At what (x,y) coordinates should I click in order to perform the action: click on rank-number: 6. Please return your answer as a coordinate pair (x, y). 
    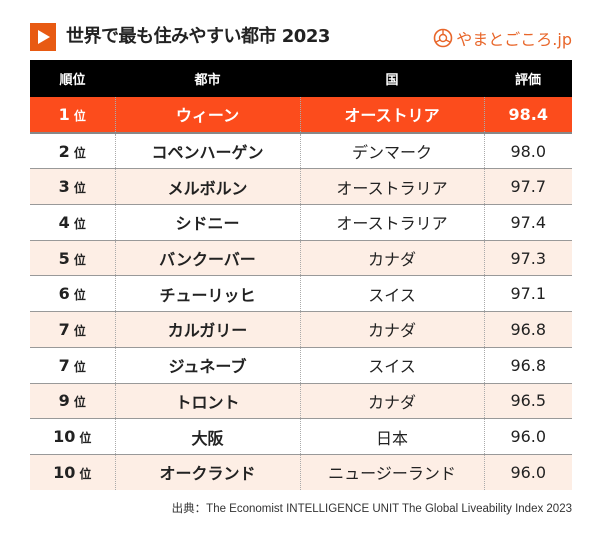
    Looking at the image, I should click on (64, 294).